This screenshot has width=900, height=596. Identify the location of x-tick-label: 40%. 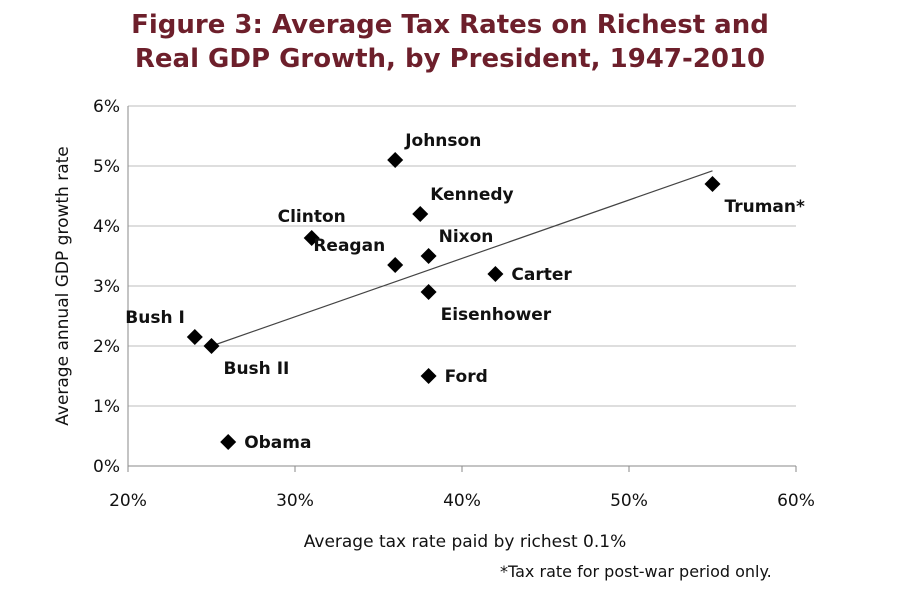
(462, 501).